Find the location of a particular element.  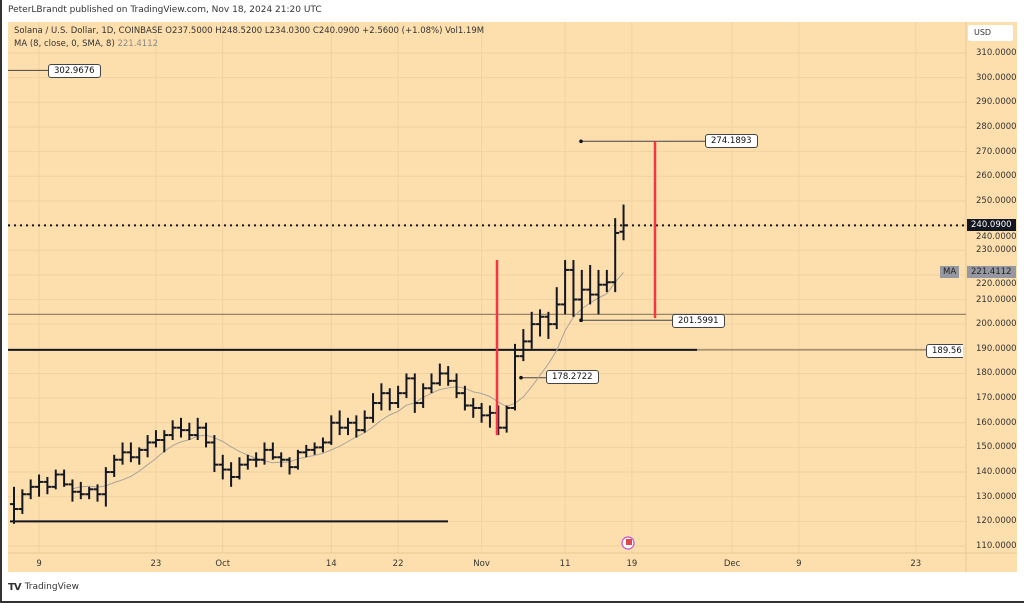

x-tick-label: Dec is located at coordinates (732, 564).